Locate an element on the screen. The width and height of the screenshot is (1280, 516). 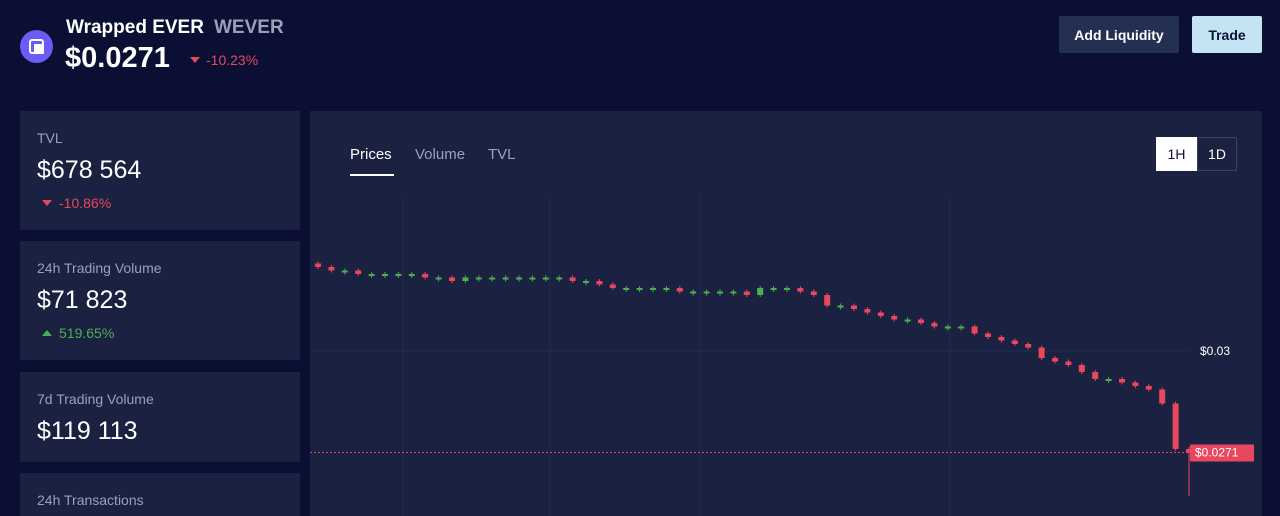
token-logo-icon is located at coordinates (36, 46).